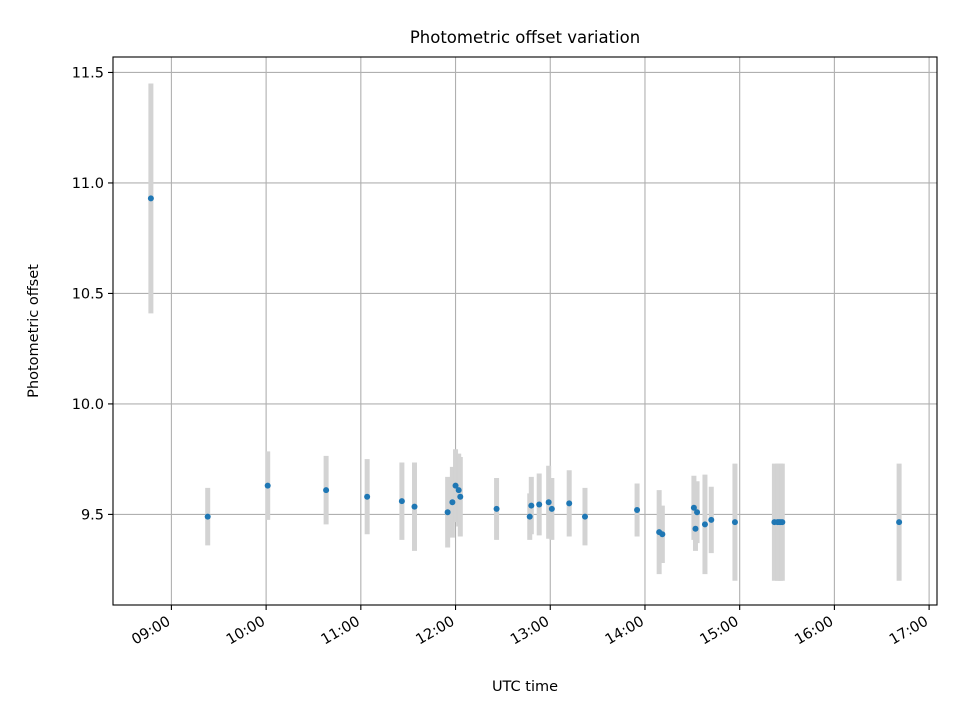  I want to click on y-axis-label: Photometric offset, so click(34, 331).